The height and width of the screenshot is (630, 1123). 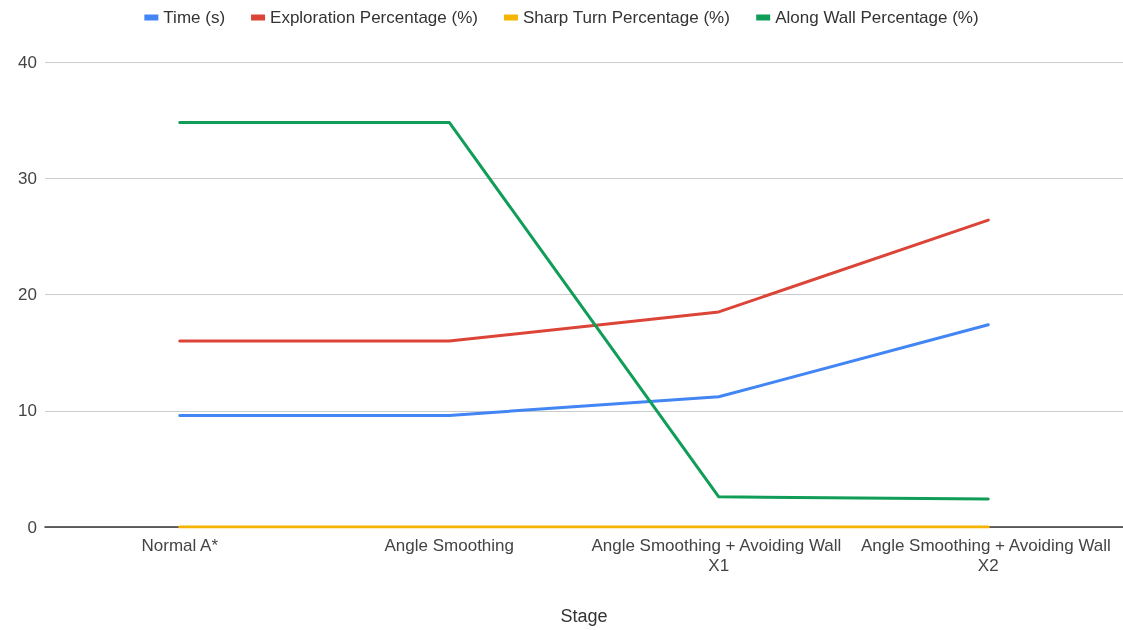 I want to click on legend-label: Time (s), so click(x=194, y=17).